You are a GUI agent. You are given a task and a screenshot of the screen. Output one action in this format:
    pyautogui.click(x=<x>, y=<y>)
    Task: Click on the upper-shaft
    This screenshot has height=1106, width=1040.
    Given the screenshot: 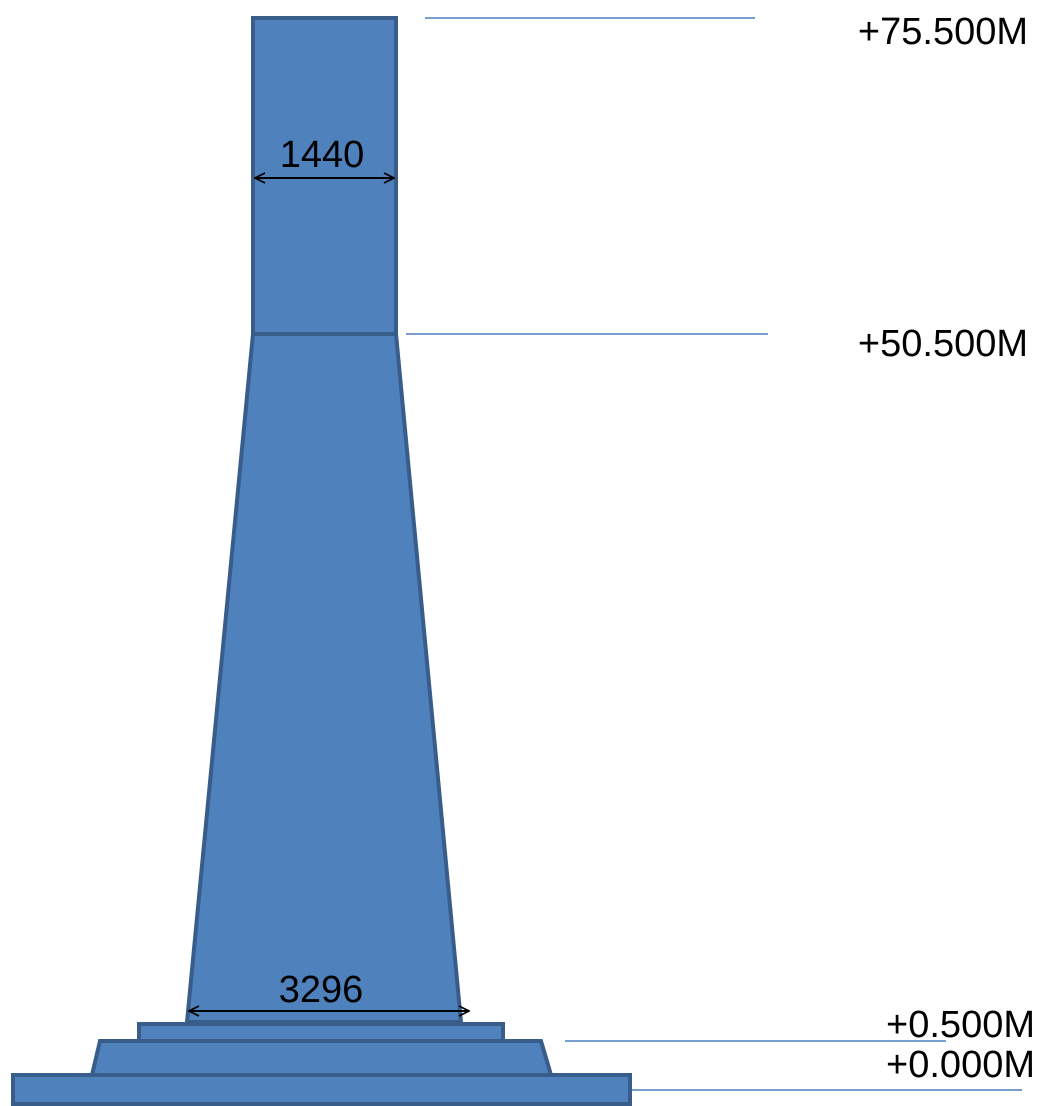 What is the action you would take?
    pyautogui.click(x=324, y=176)
    